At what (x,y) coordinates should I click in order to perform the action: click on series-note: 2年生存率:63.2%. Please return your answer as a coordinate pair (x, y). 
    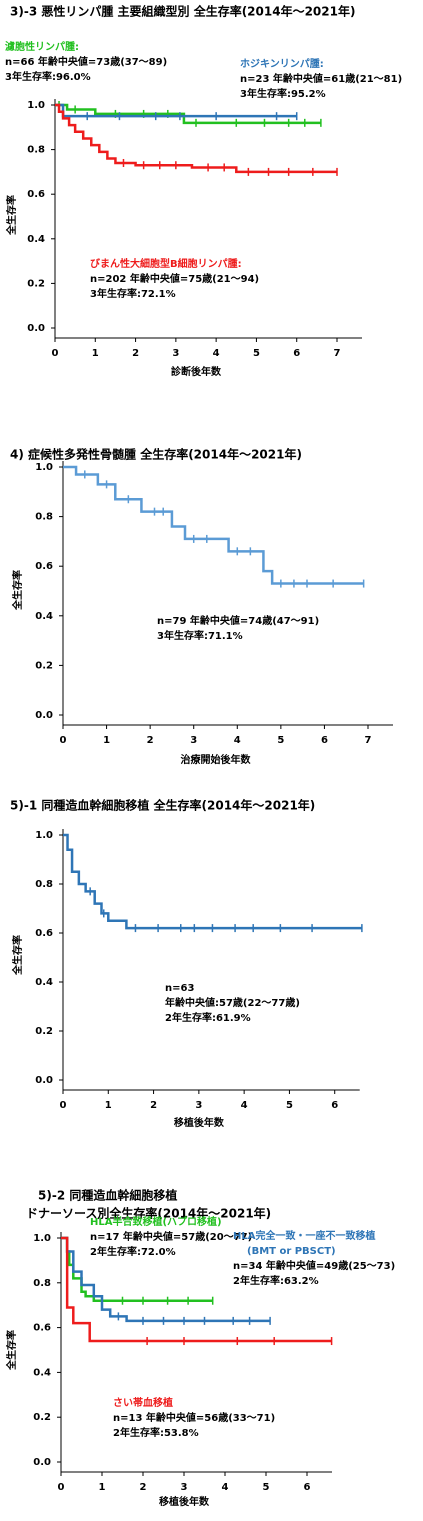
    Looking at the image, I should click on (276, 1280).